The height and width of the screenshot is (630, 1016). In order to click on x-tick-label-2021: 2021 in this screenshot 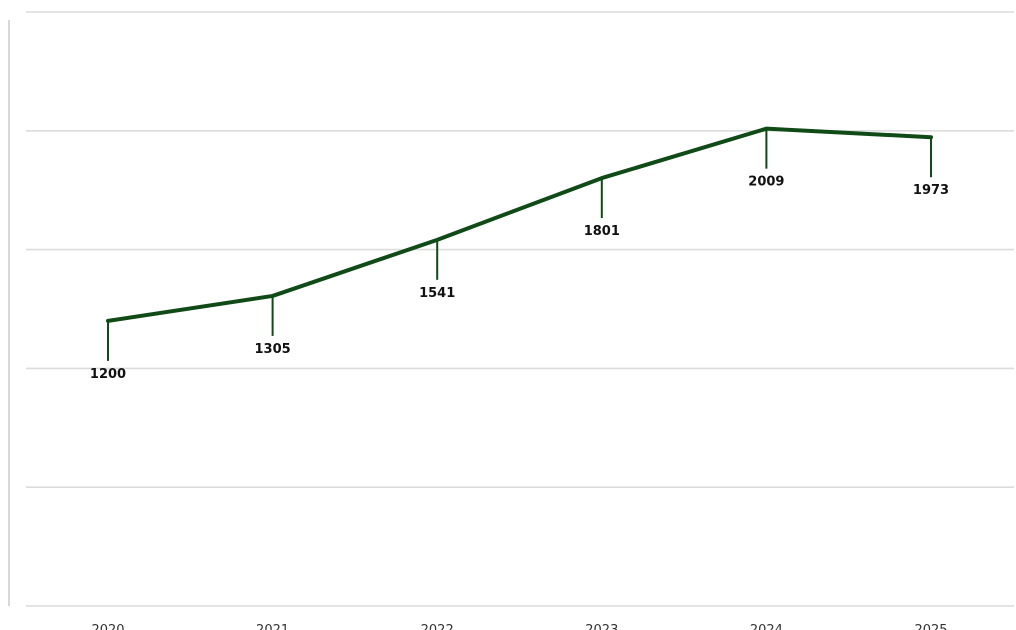, I will do `click(272, 626)`.